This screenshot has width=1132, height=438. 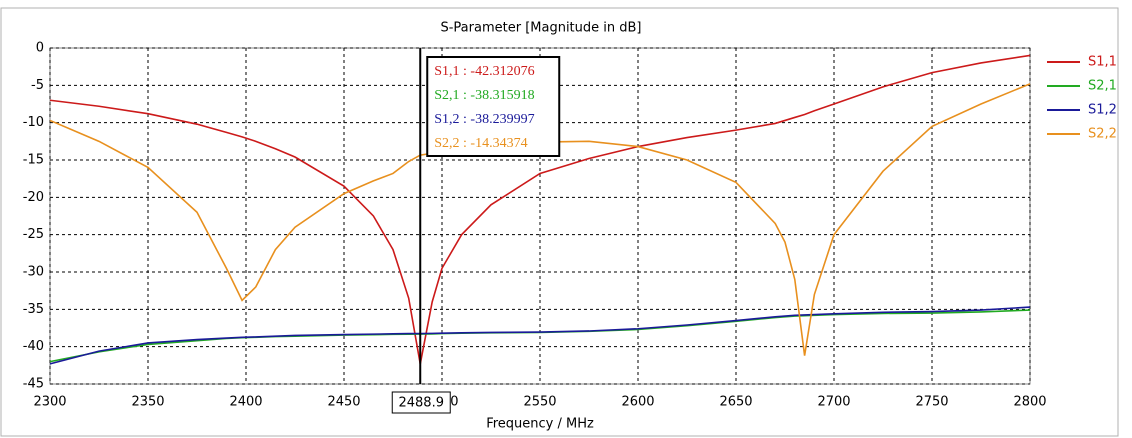 What do you see at coordinates (480, 143) in the screenshot?
I see `marker-value: S2,2 : -14.34374` at bounding box center [480, 143].